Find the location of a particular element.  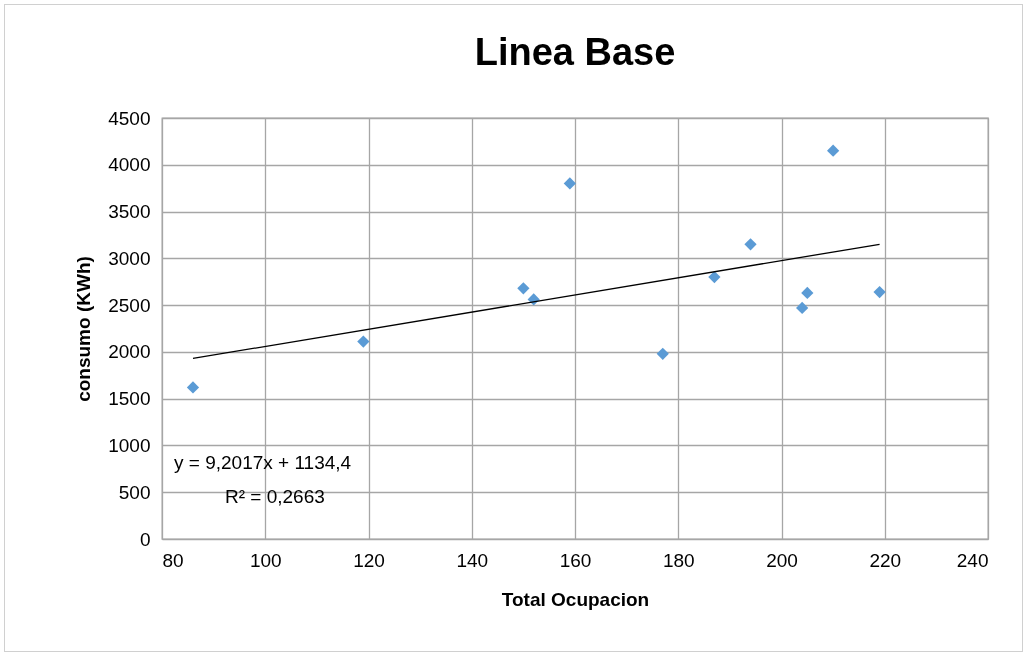

y-tick-label: 1000 is located at coordinates (129, 445).